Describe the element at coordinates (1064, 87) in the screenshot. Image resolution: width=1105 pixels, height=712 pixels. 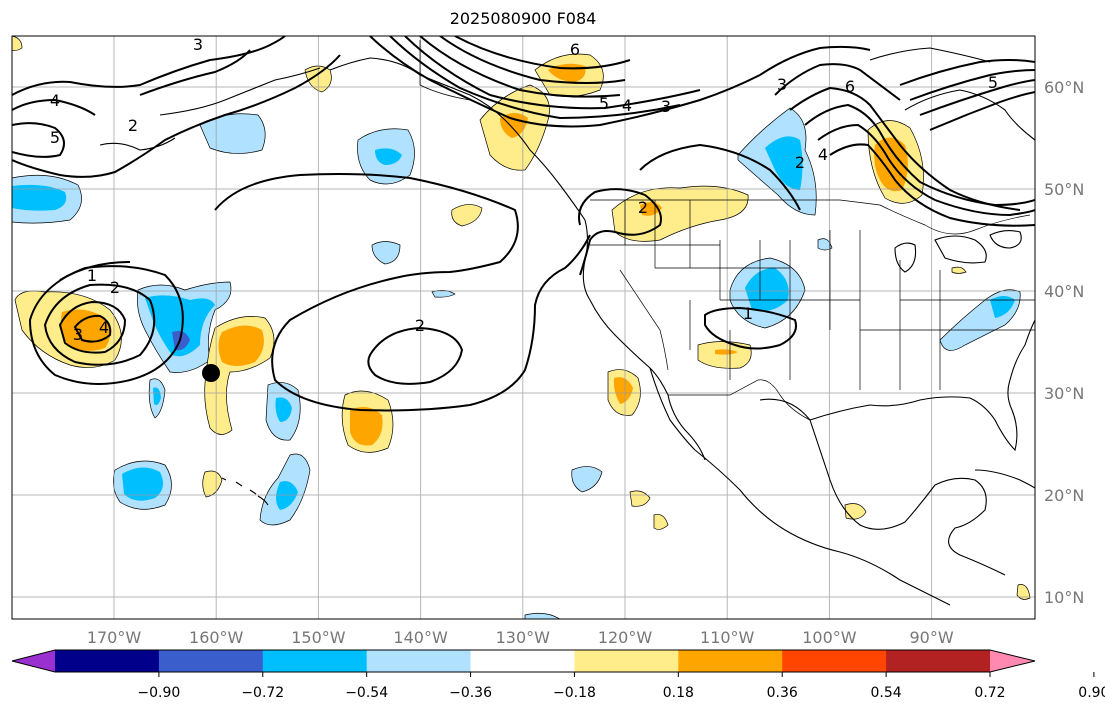
I see `latitude-tick-label: 60°N` at that location.